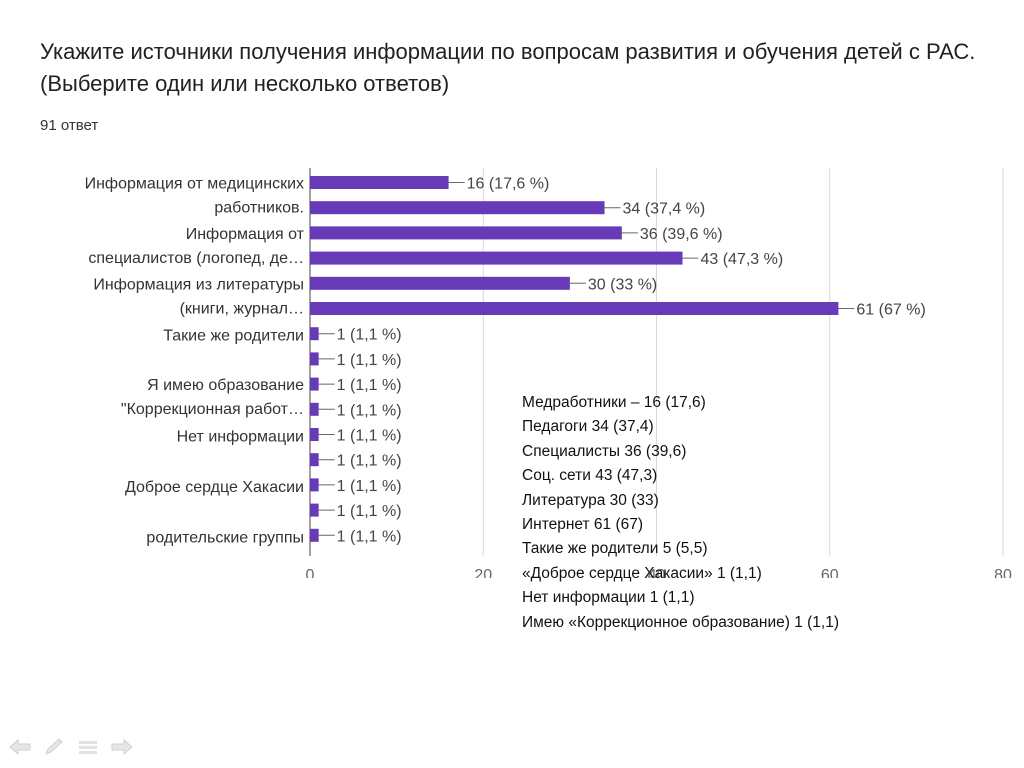 The width and height of the screenshot is (1024, 768). What do you see at coordinates (604, 451) in the screenshot?
I see `note-line: Специалисты 36 (39,6)` at bounding box center [604, 451].